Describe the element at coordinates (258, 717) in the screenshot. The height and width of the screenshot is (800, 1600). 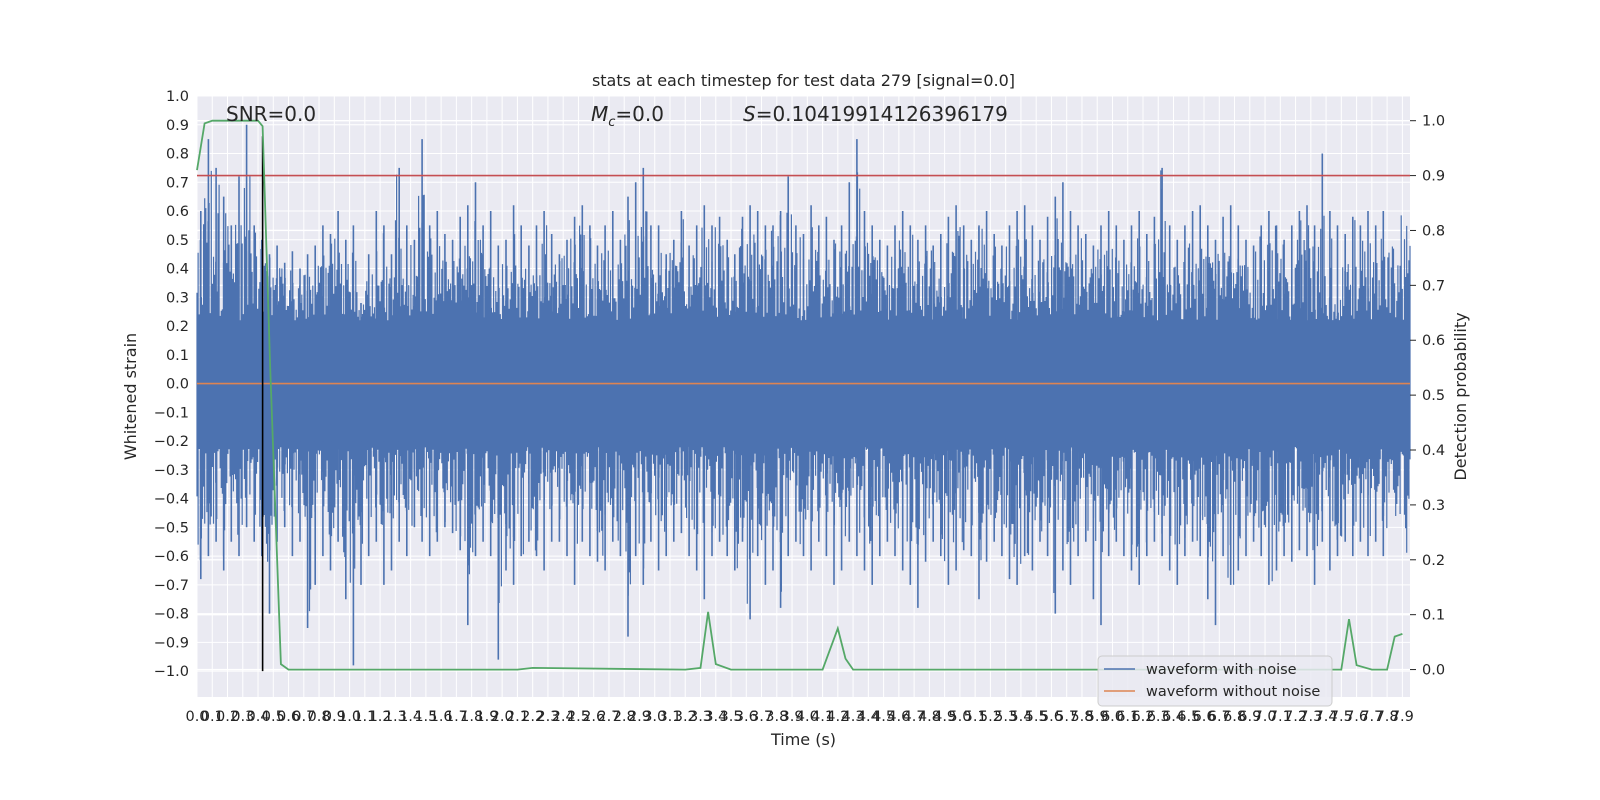
I see `x-tick-label: 0.4` at that location.